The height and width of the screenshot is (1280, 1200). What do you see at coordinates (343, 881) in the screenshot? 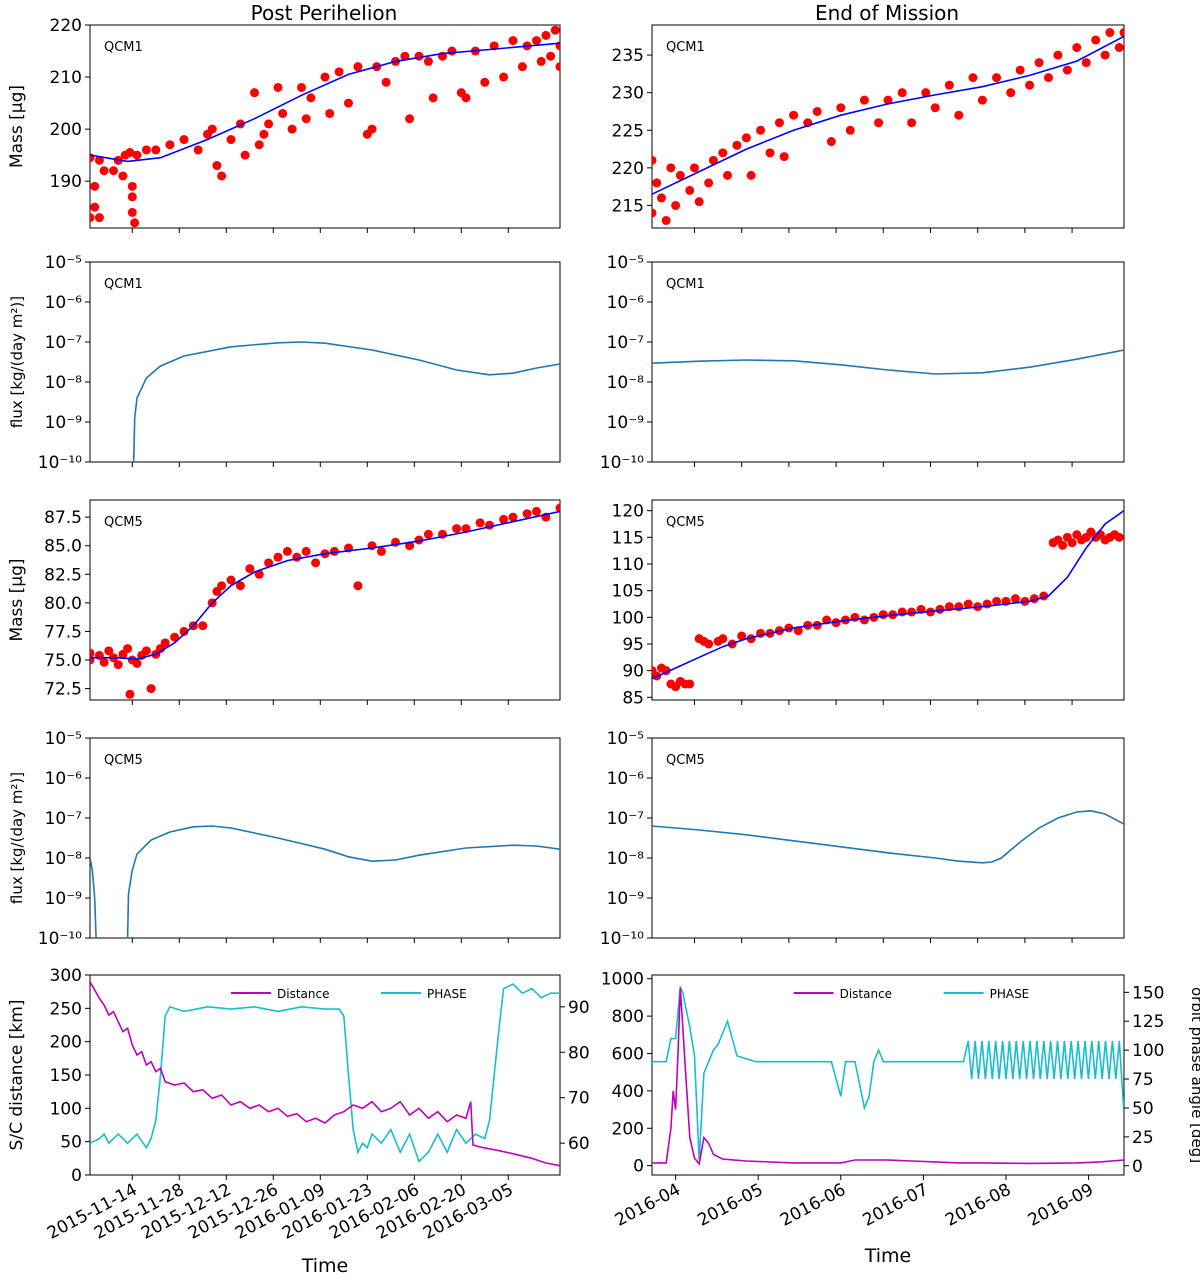
I see `flux-line` at bounding box center [343, 881].